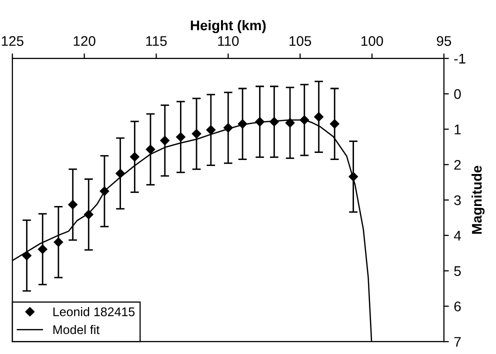 This screenshot has width=496, height=354. Describe the element at coordinates (457, 307) in the screenshot. I see `y-tick-label: 6` at that location.